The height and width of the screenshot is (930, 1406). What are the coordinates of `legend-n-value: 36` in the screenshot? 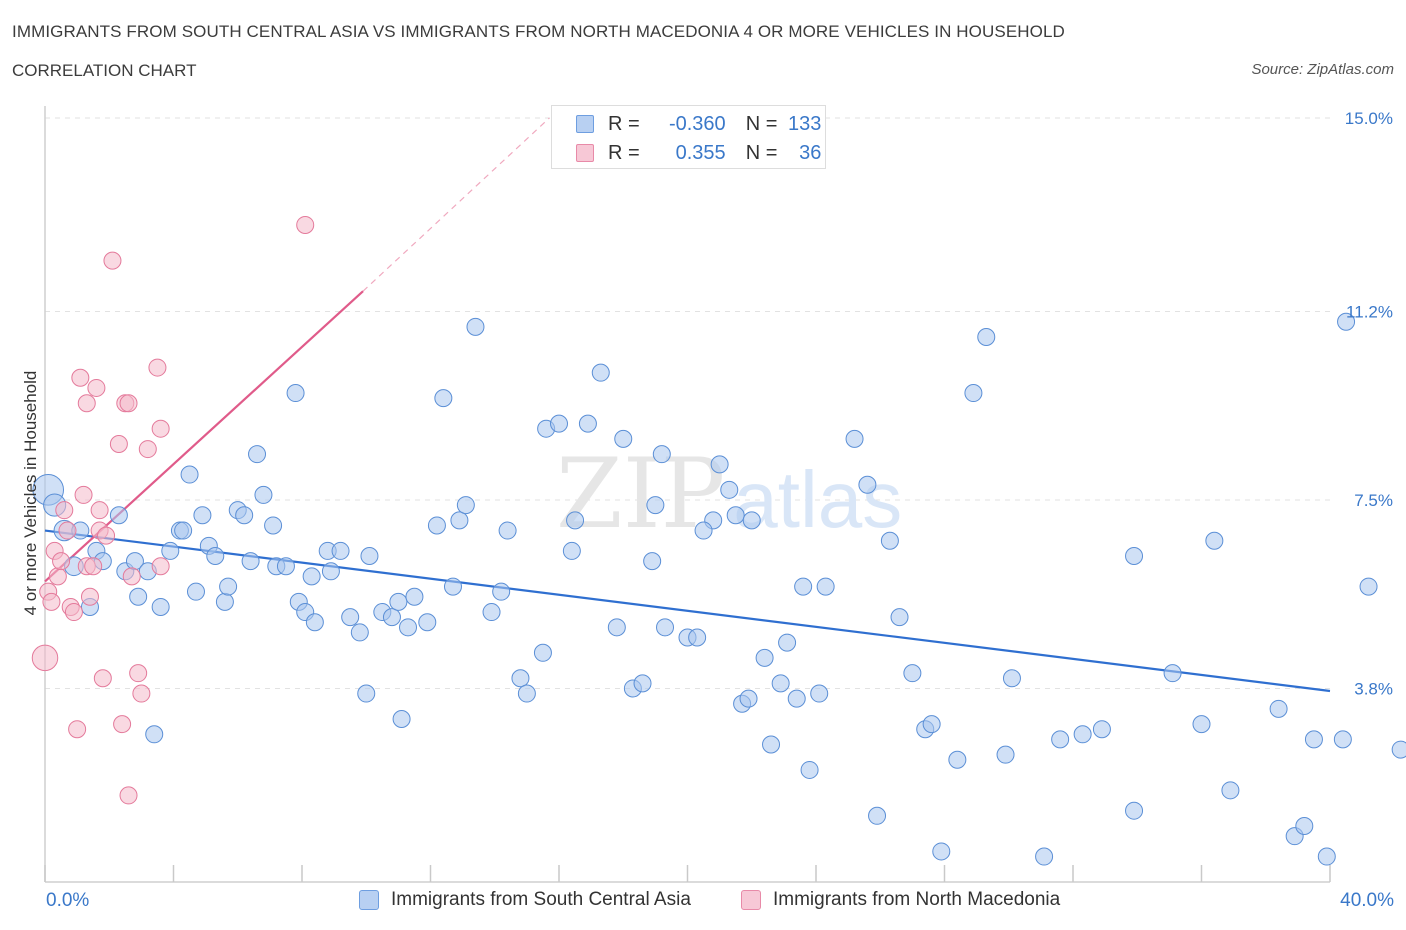 It's located at (810, 152).